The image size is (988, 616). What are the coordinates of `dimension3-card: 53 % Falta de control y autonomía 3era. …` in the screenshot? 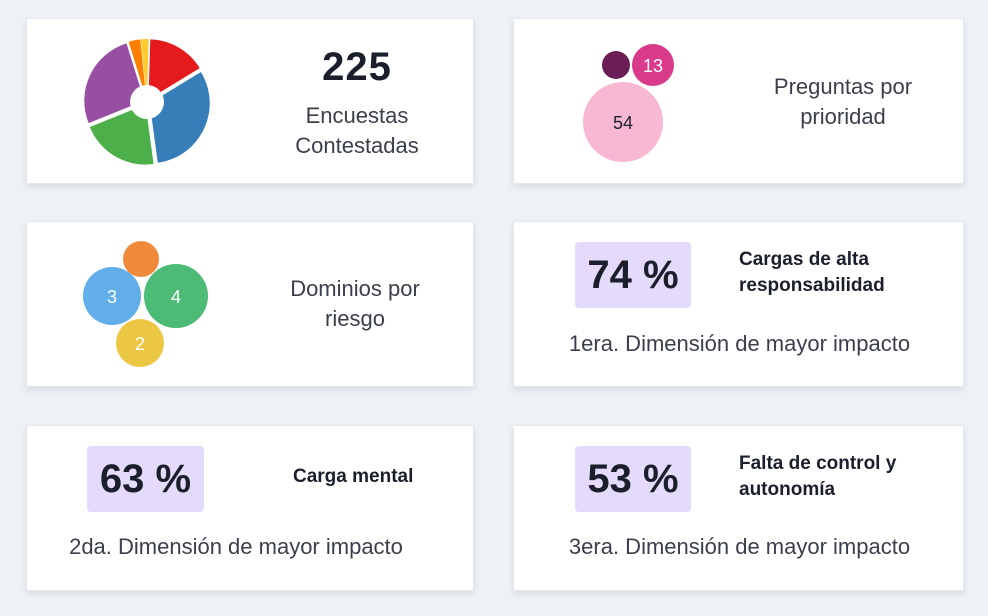 It's located at (738, 508).